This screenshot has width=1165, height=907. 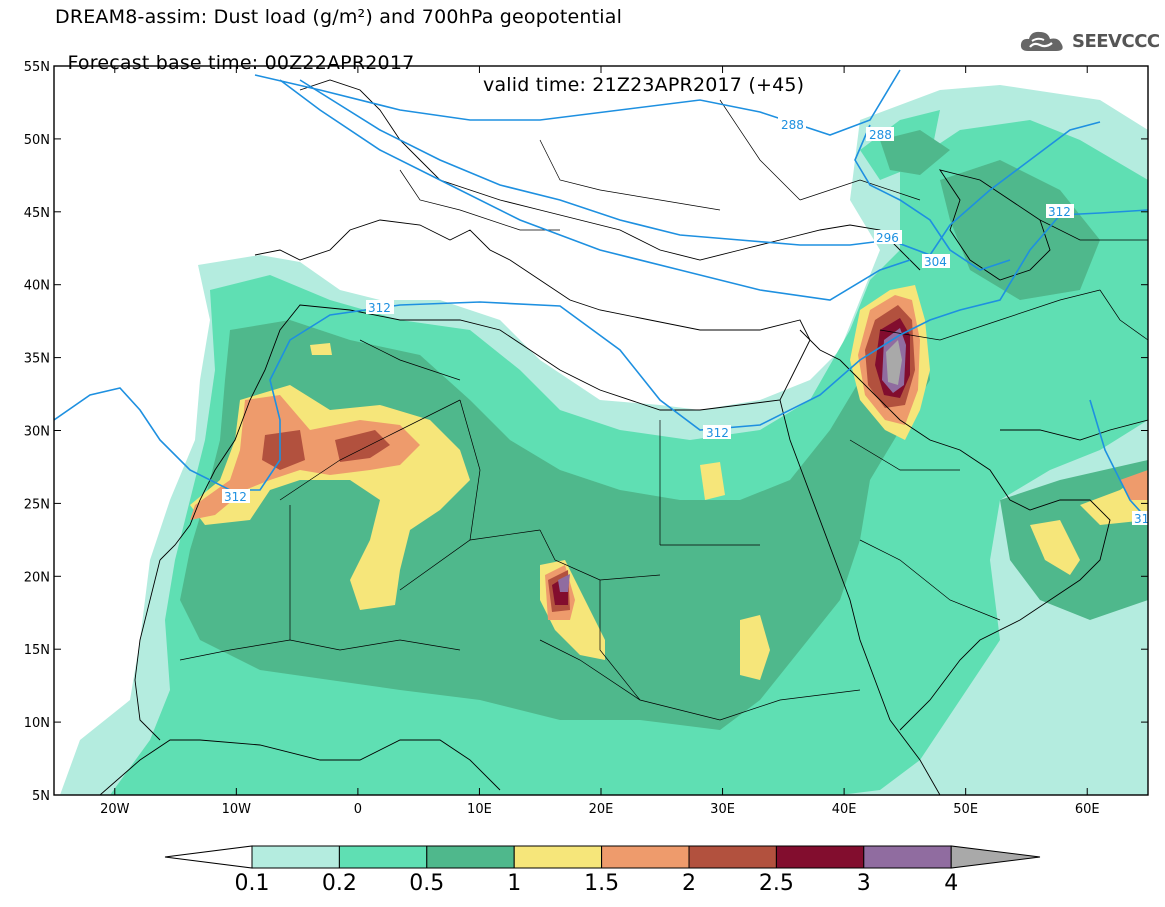 I want to click on lat-tick-label: 30N, so click(x=37, y=432).